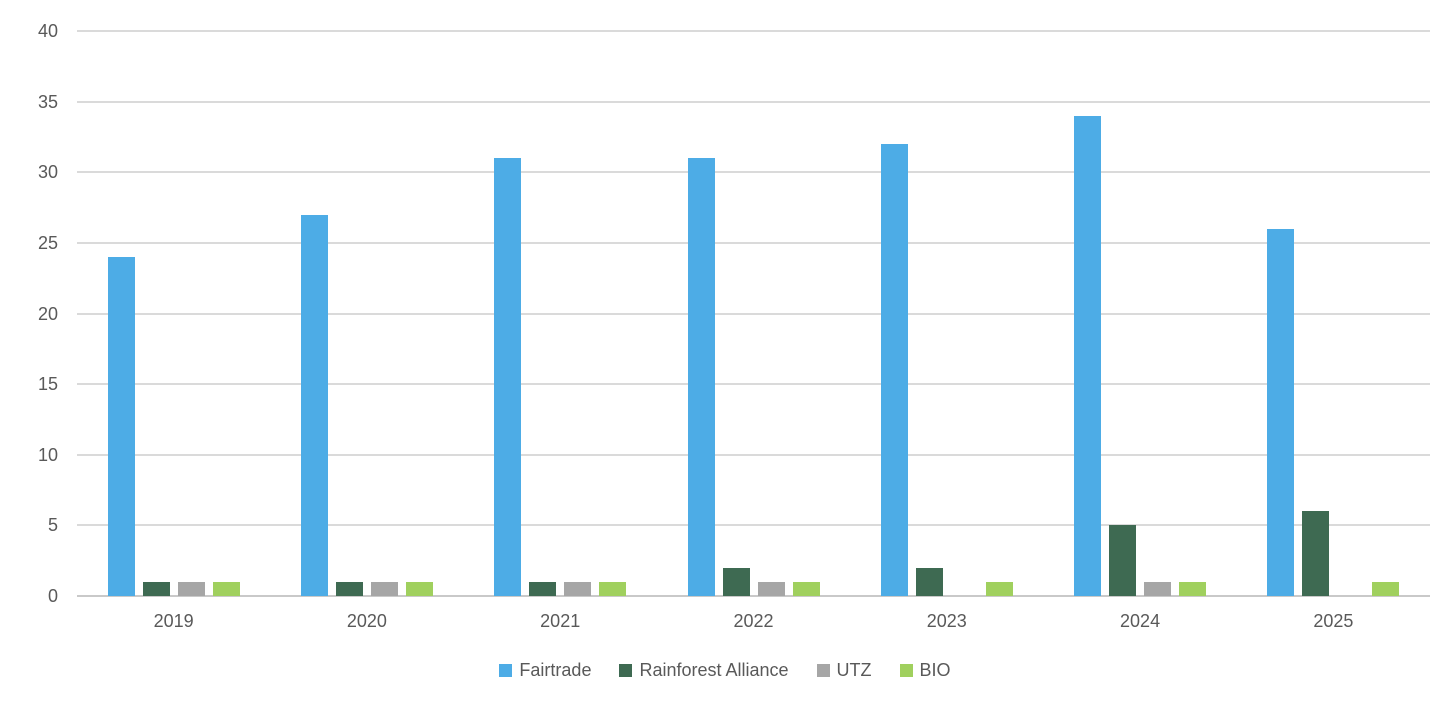 This screenshot has height=720, width=1450. I want to click on bar-fairtrade-2020, so click(314, 405).